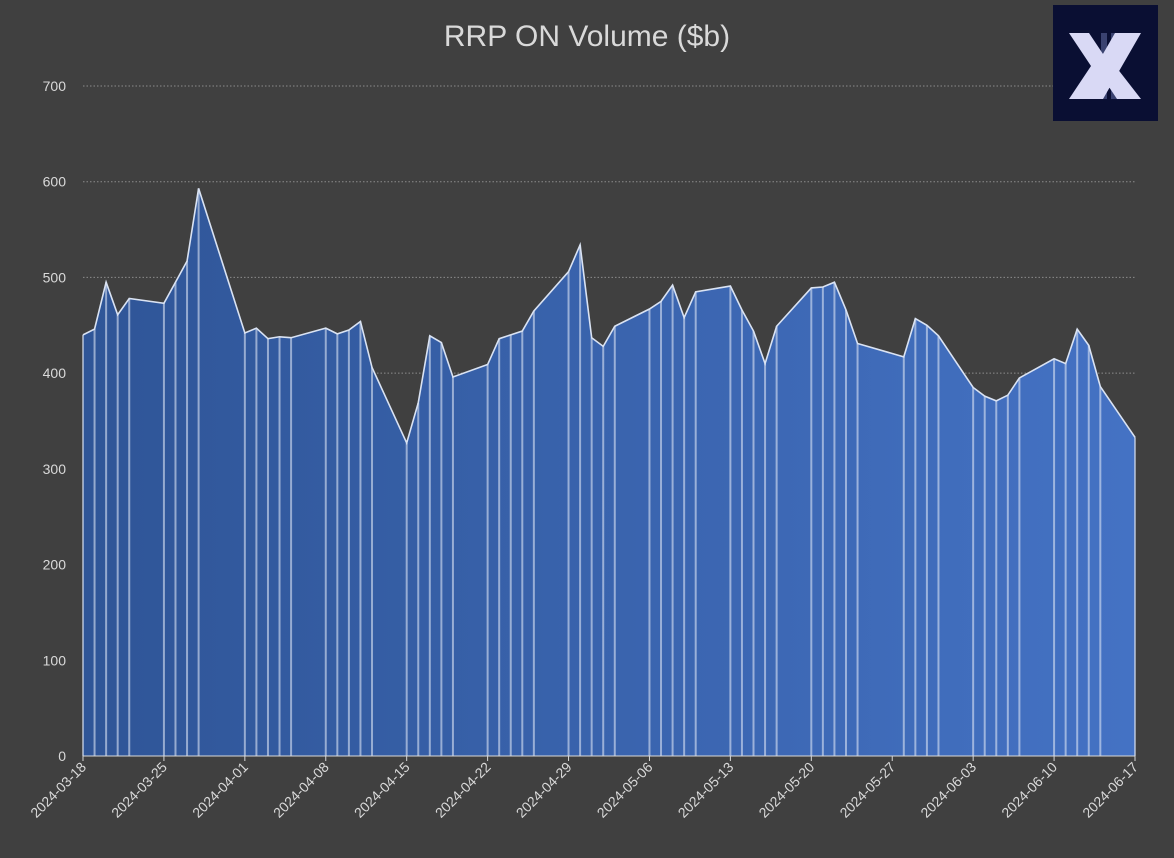 This screenshot has width=1174, height=858. What do you see at coordinates (1105, 66) in the screenshot?
I see `x-logo-icon` at bounding box center [1105, 66].